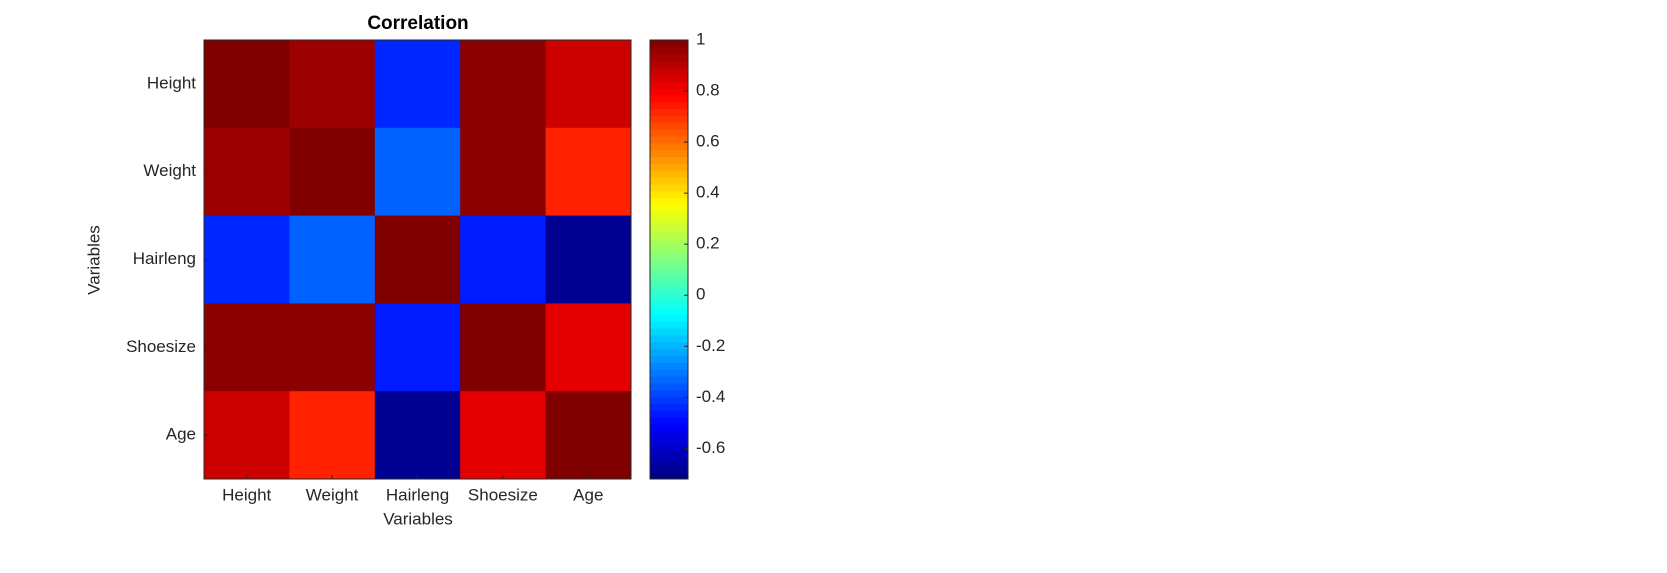 The width and height of the screenshot is (1667, 573). What do you see at coordinates (708, 192) in the screenshot?
I see `colorbar-tick-label: 0.4` at bounding box center [708, 192].